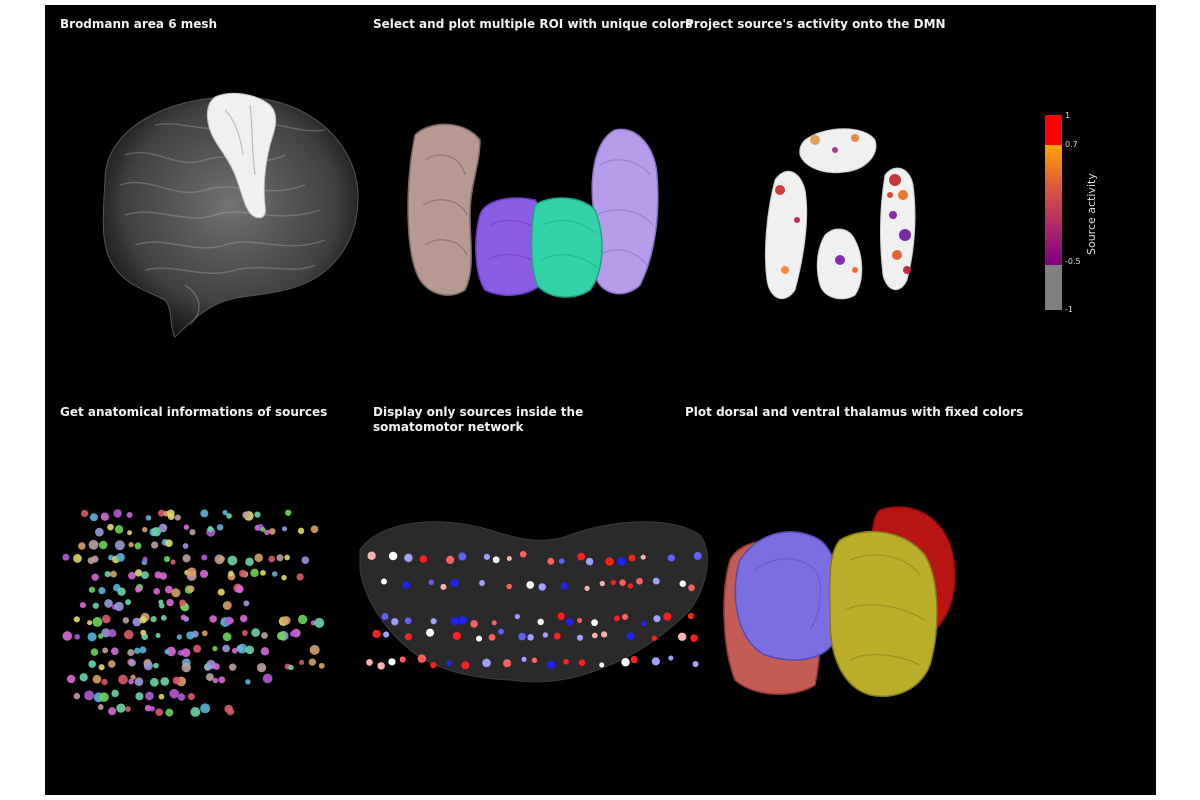  Describe the element at coordinates (202, 597) in the screenshot. I see `anatomical-sources-render` at that location.